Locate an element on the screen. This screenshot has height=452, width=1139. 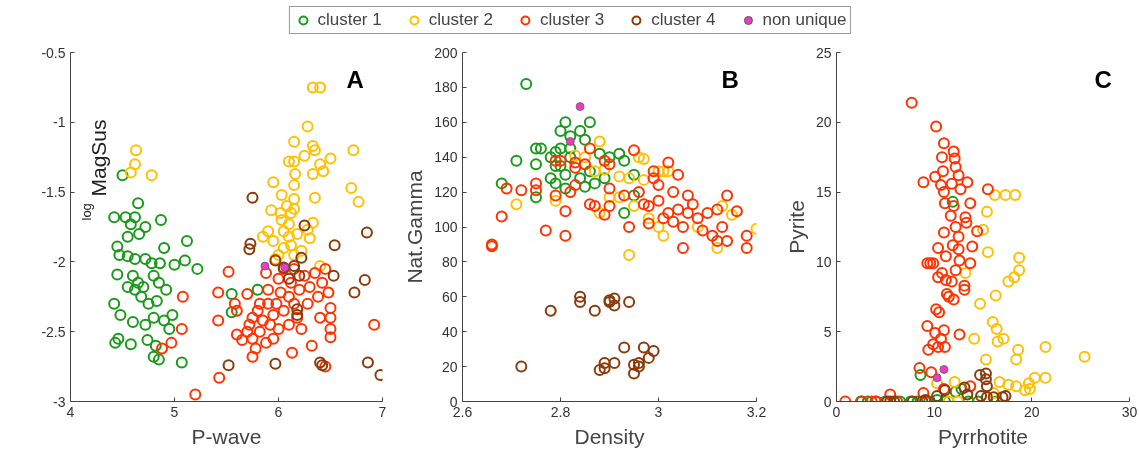
y-tick-label: 100 is located at coordinates (446, 227).